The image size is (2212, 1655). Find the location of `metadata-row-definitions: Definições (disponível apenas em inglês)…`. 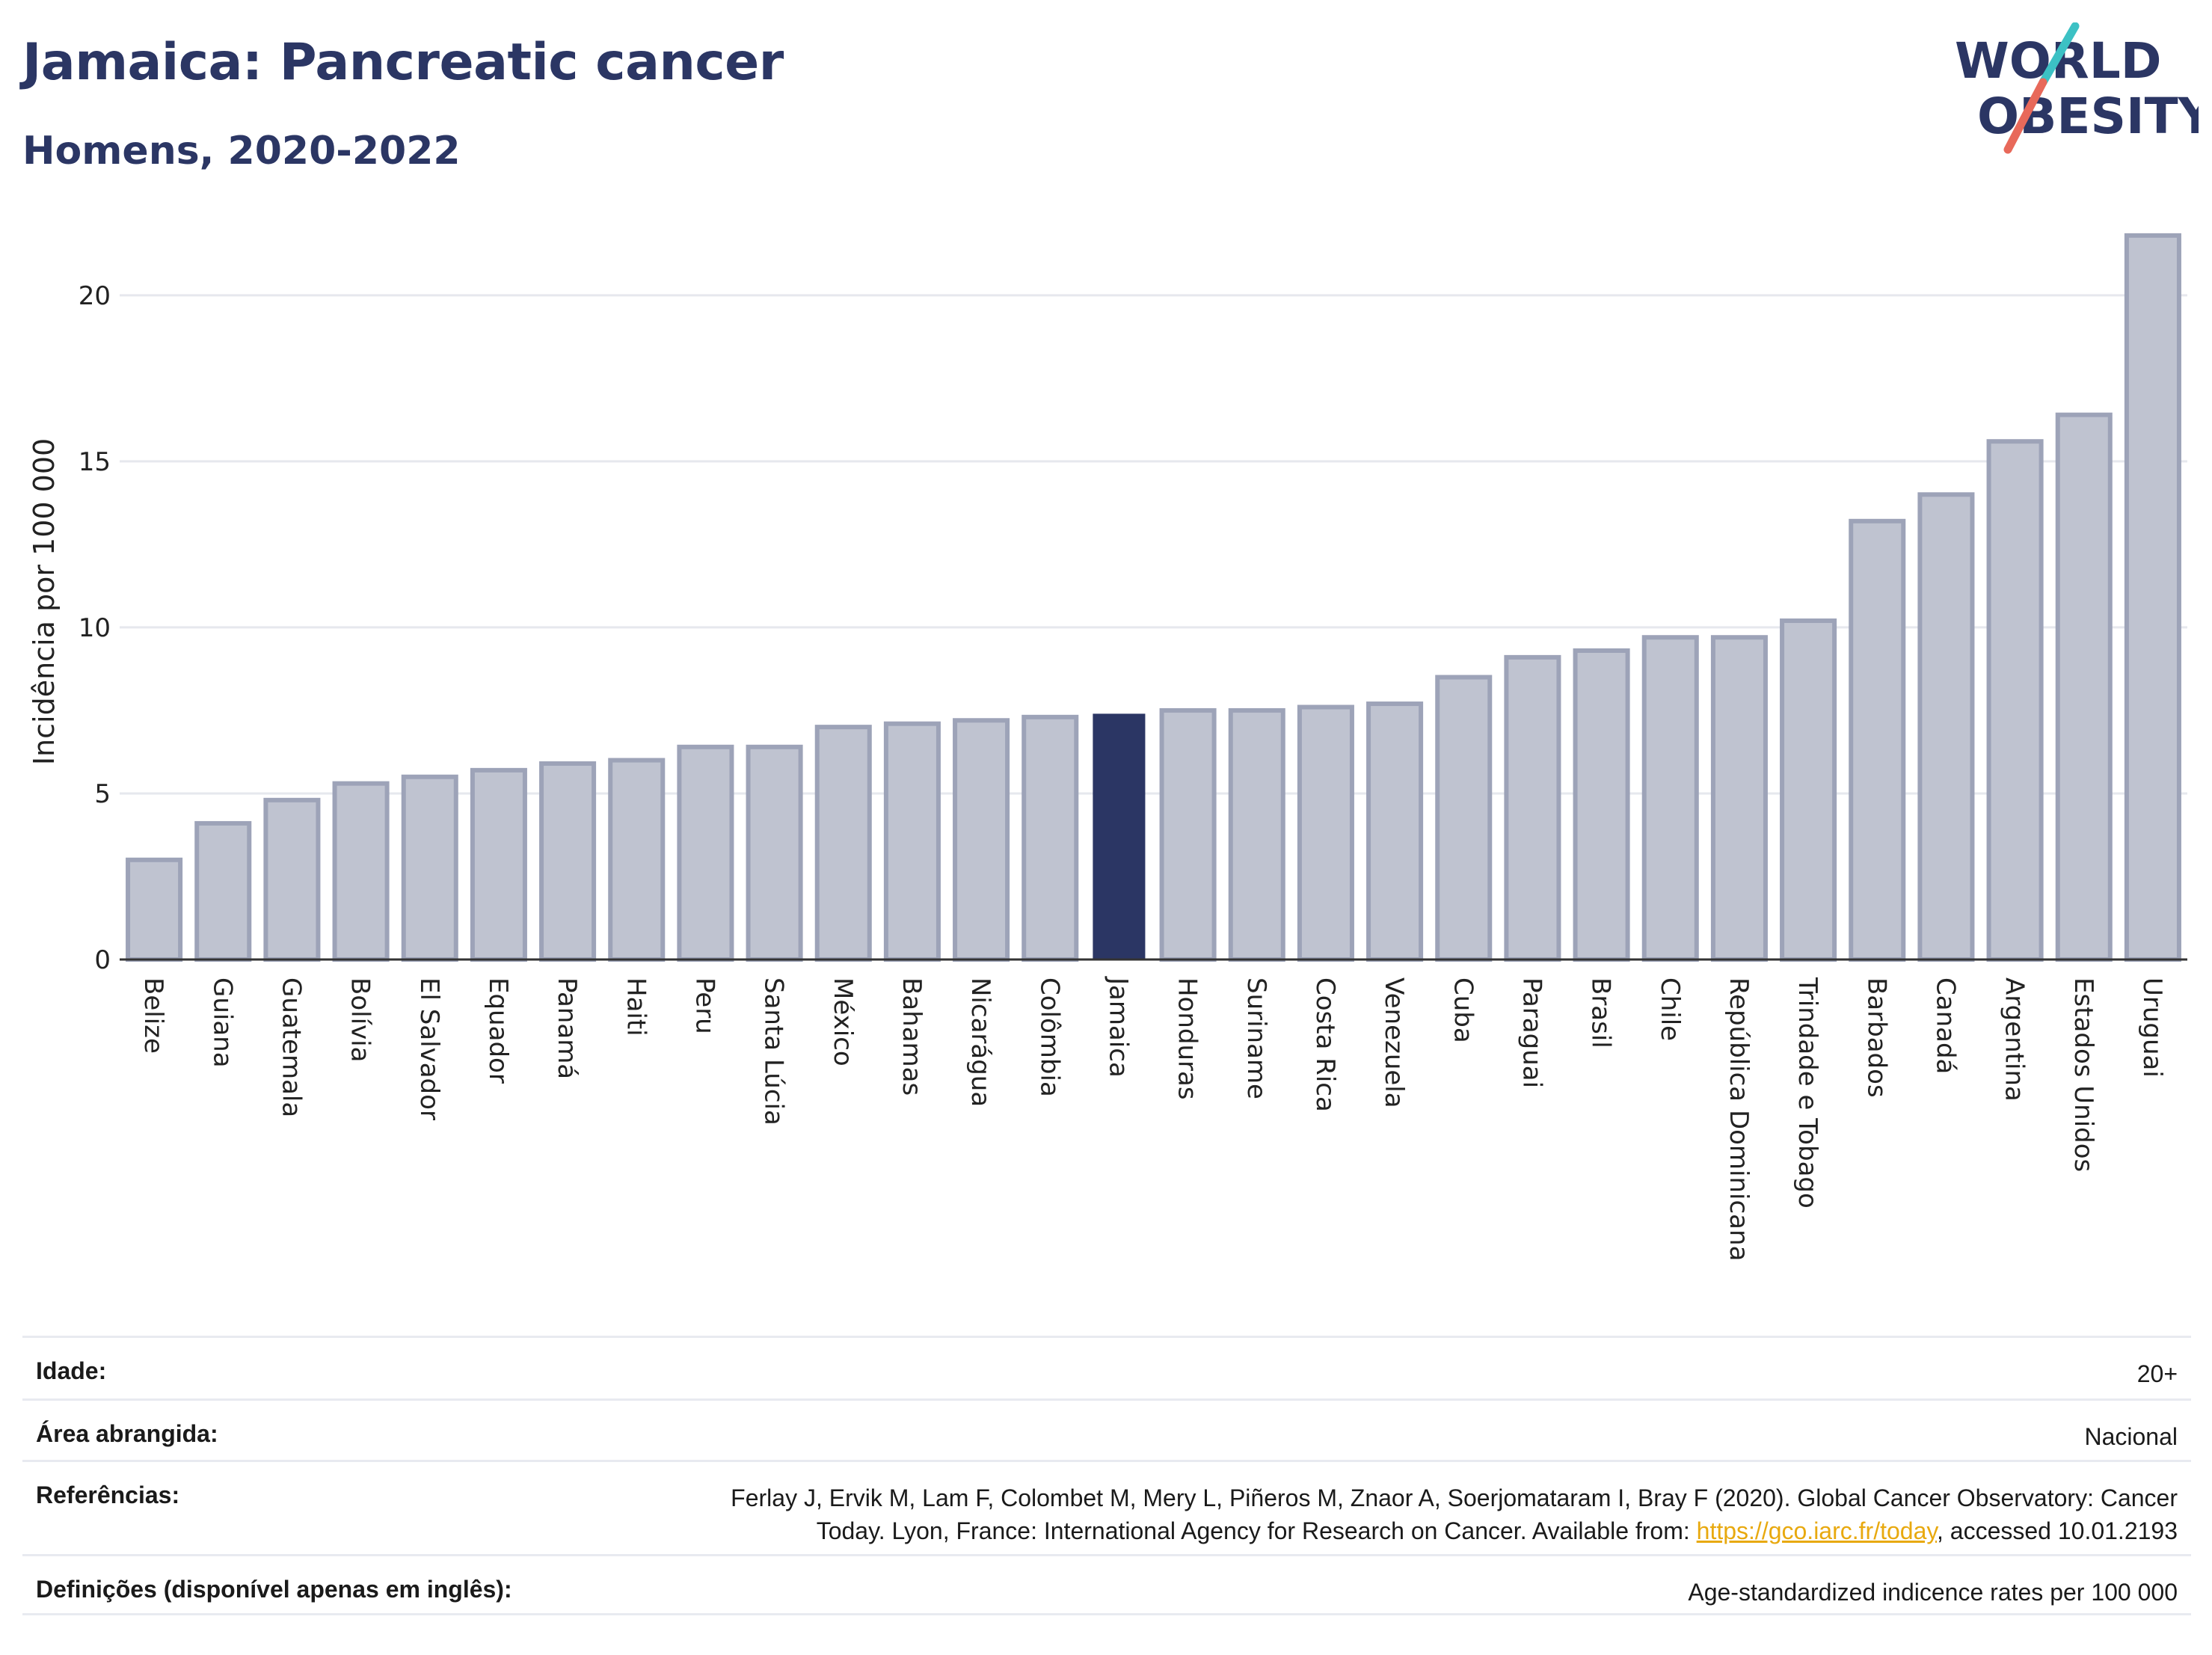

metadata-row-definitions: Definições (disponível apenas em inglês)… is located at coordinates (1106, 1584).